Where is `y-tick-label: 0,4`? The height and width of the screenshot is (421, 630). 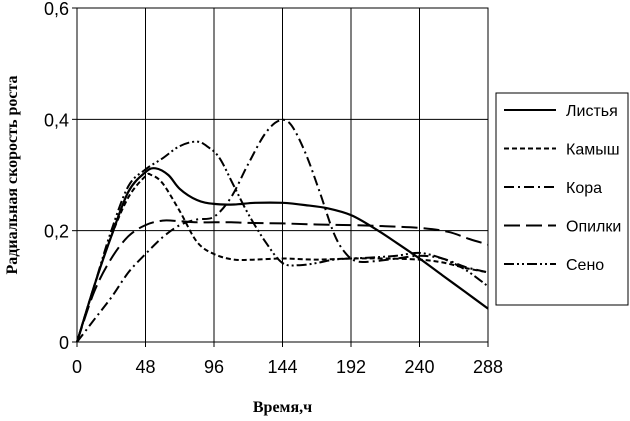 y-tick-label: 0,4 is located at coordinates (56, 120).